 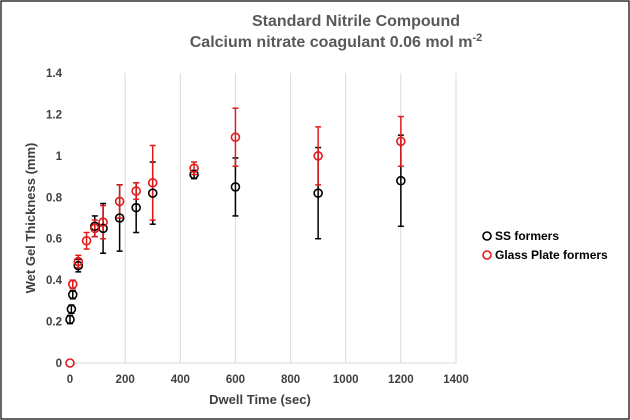 What do you see at coordinates (30, 218) in the screenshot?
I see `y-axis-label: Wet Gel Thickness (mm)` at bounding box center [30, 218].